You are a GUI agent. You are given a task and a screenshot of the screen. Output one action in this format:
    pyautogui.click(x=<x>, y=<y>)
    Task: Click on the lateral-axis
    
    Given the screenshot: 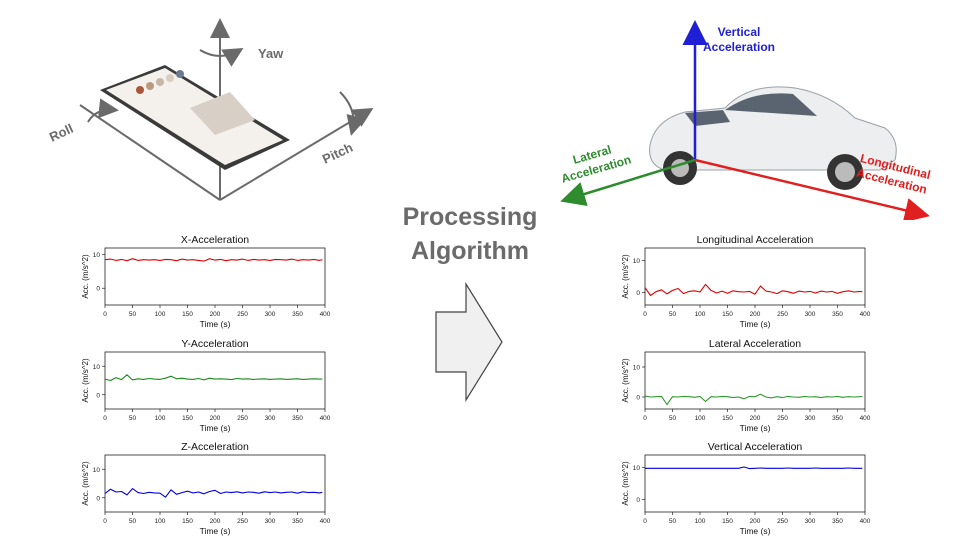 What is the action you would take?
    pyautogui.click(x=628, y=182)
    